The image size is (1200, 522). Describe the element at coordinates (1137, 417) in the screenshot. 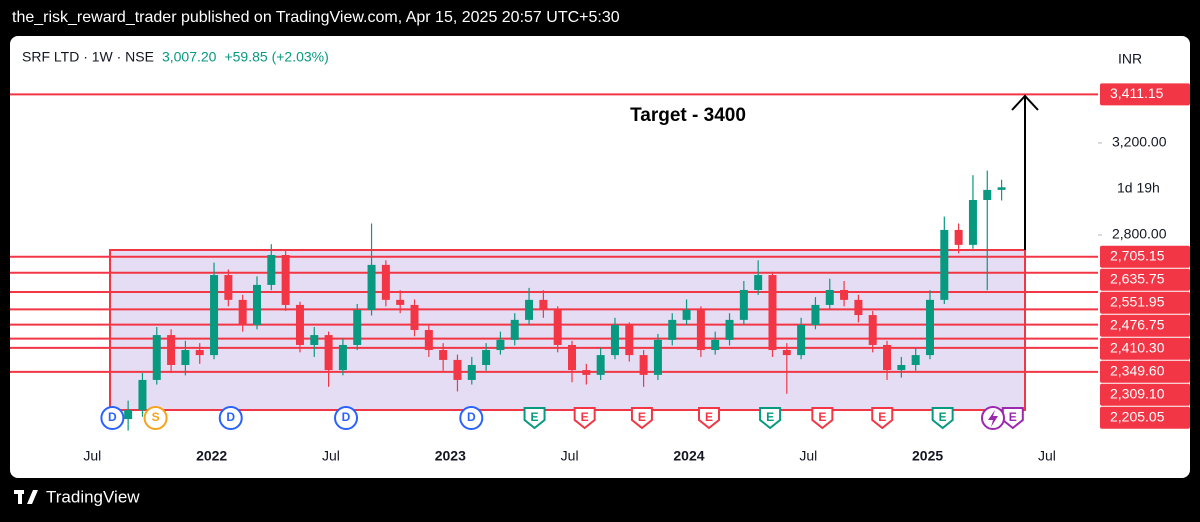

I see `level-label: 2,205.05` at that location.